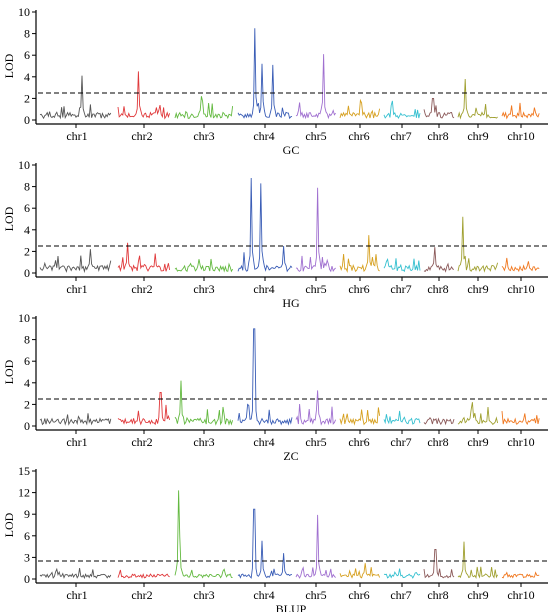 This screenshot has width=550, height=612. Describe the element at coordinates (290, 456) in the screenshot. I see `panel-label: ZC` at that location.